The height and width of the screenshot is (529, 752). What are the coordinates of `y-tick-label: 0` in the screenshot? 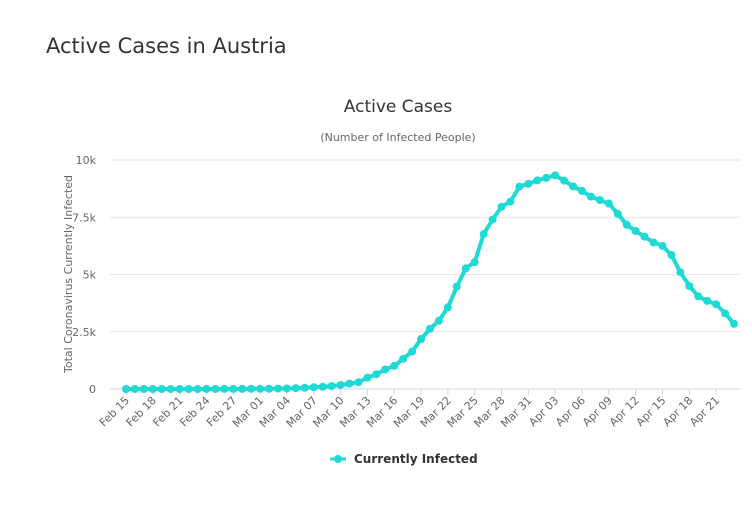 It's located at (92, 389).